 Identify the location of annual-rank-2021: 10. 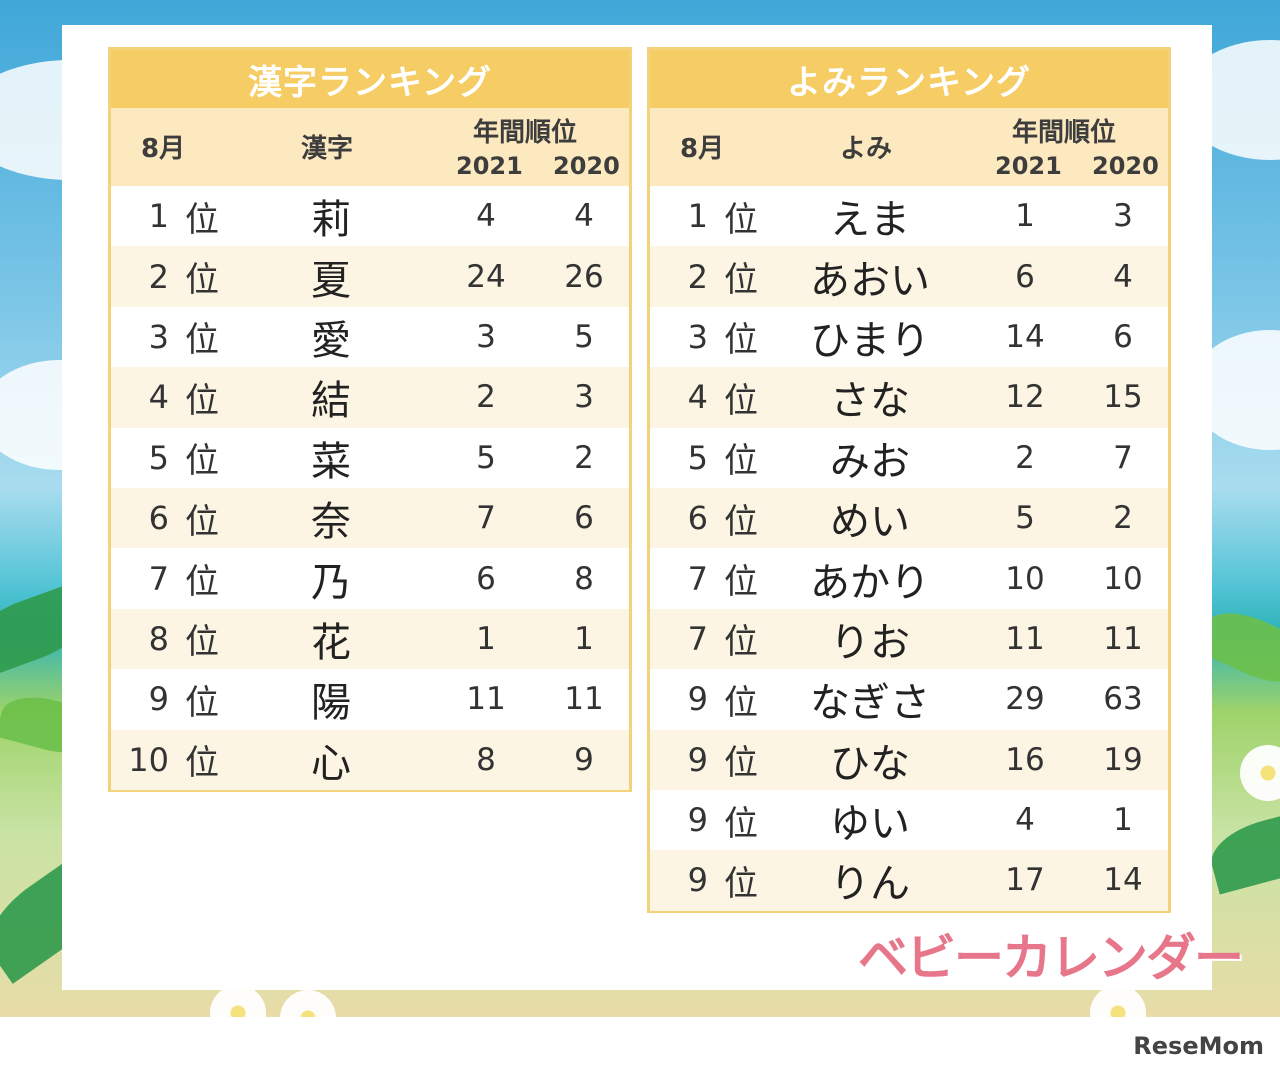
(1025, 578).